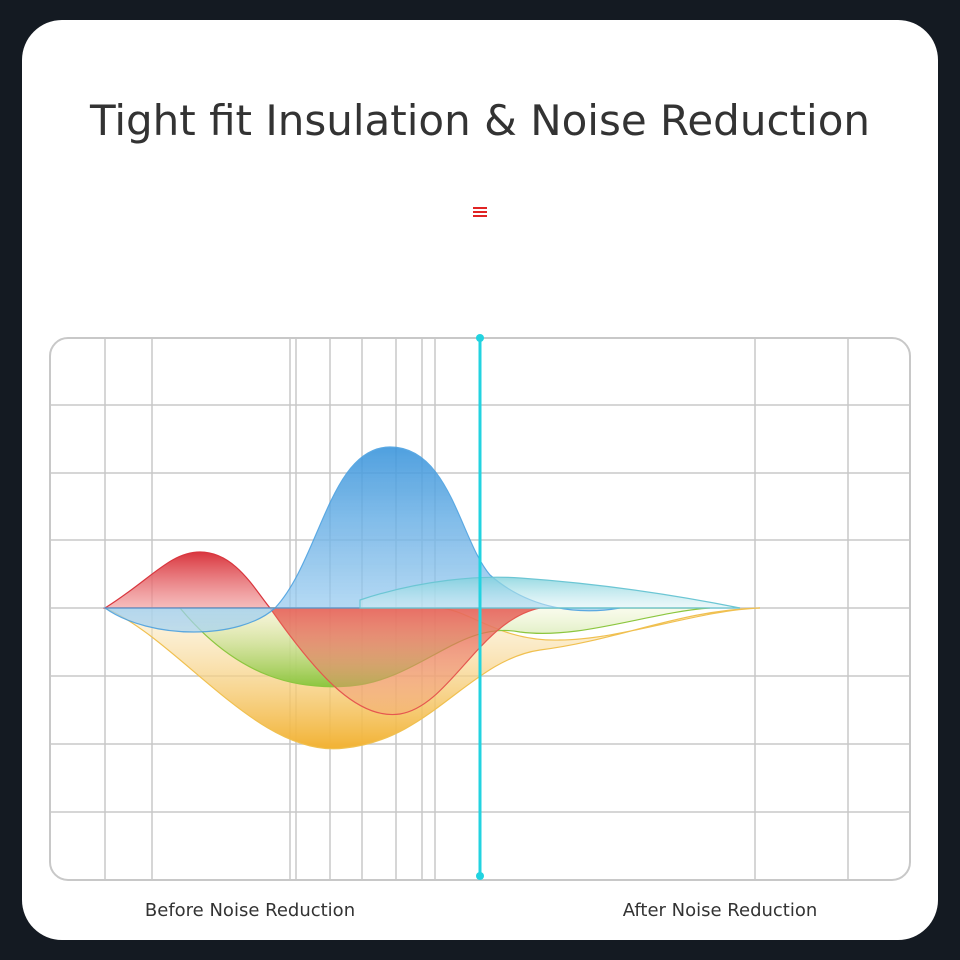  I want to click on menu-icon, so click(480, 212).